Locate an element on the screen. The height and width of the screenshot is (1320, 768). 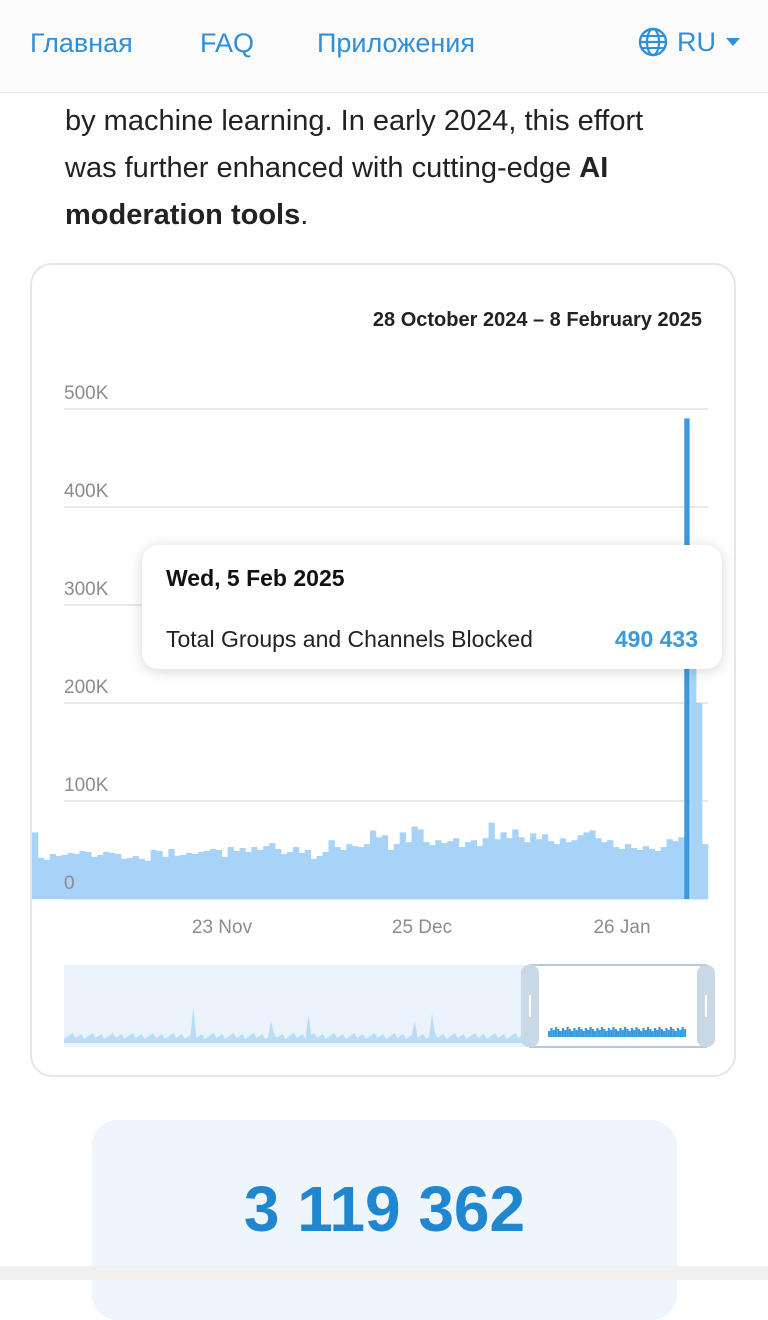
language-selector: RU is located at coordinates (688, 42).